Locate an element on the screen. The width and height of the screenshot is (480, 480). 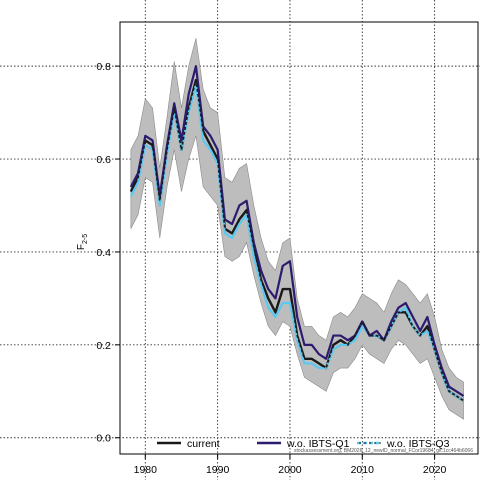
y-tick-label: 0.4 is located at coordinates (103, 253).